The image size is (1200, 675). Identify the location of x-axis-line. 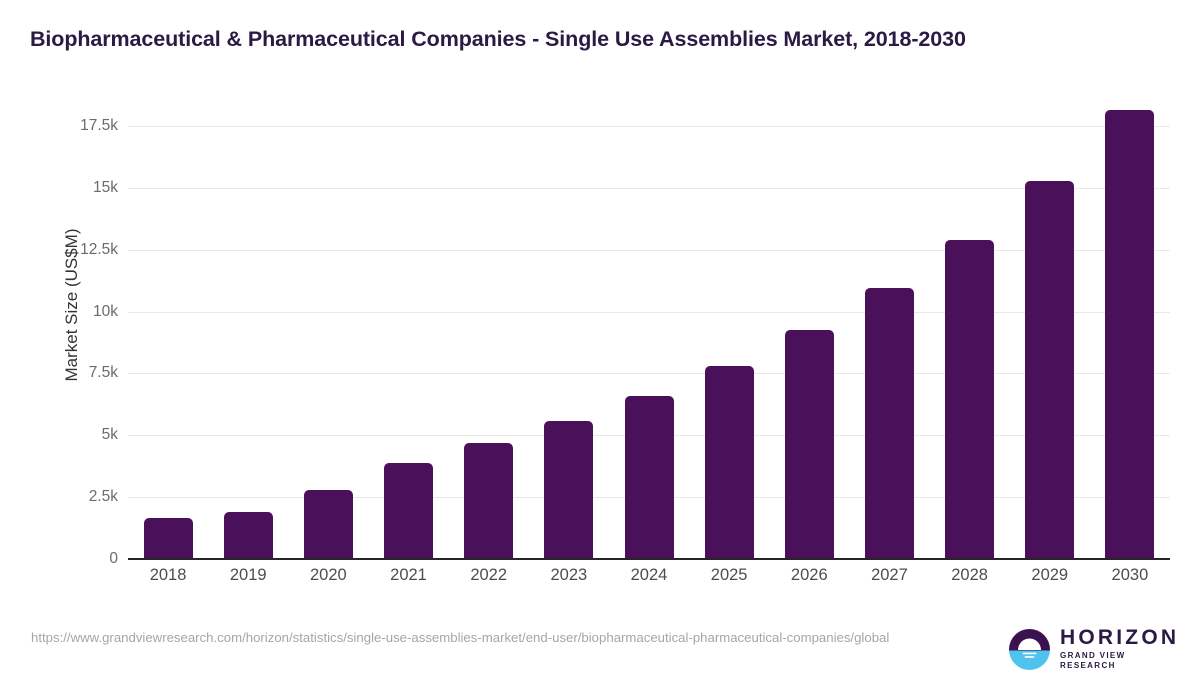
(649, 559).